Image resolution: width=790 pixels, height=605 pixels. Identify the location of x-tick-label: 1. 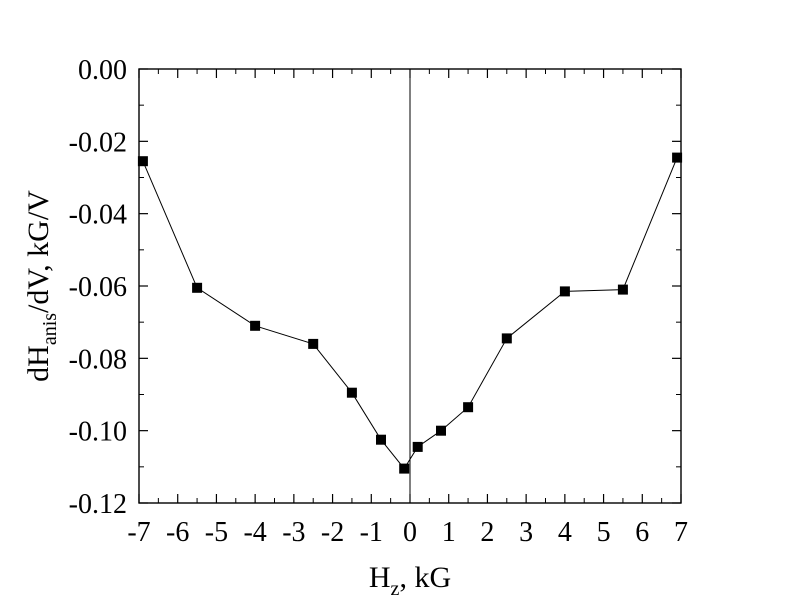
(449, 532).